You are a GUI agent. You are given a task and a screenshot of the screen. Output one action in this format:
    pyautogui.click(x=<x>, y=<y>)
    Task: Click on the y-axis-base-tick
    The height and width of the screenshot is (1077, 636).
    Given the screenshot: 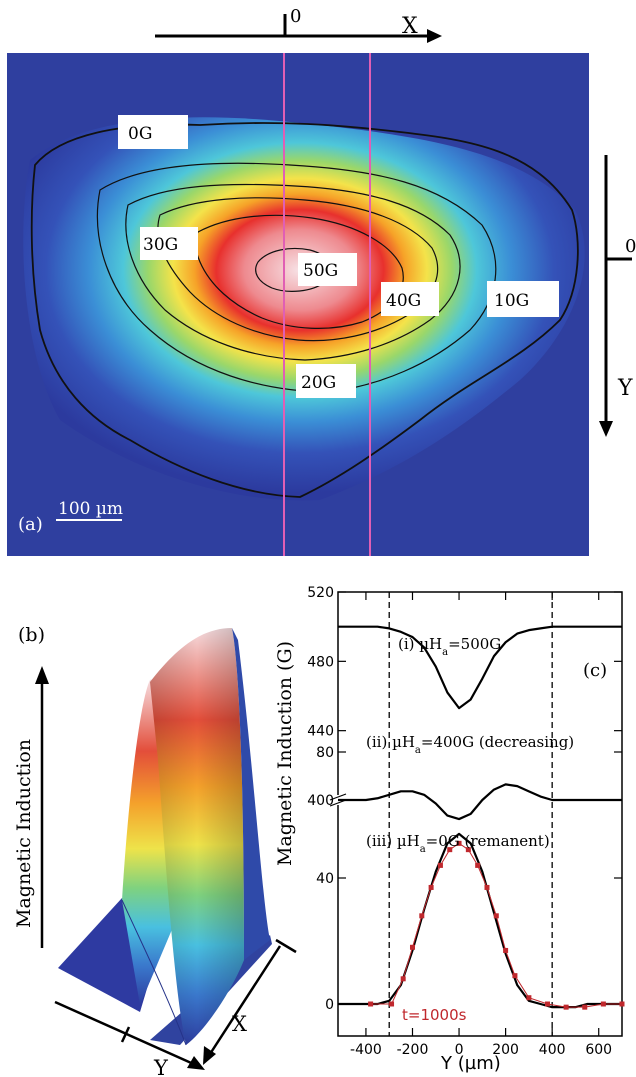 What is the action you would take?
    pyautogui.click(x=125, y=1034)
    